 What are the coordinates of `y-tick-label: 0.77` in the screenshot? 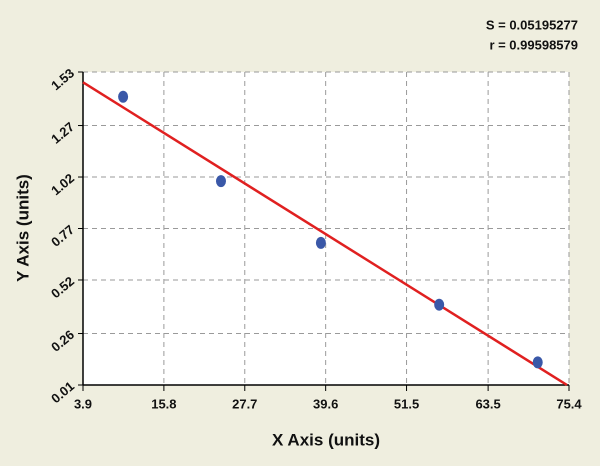 It's located at (62, 236).